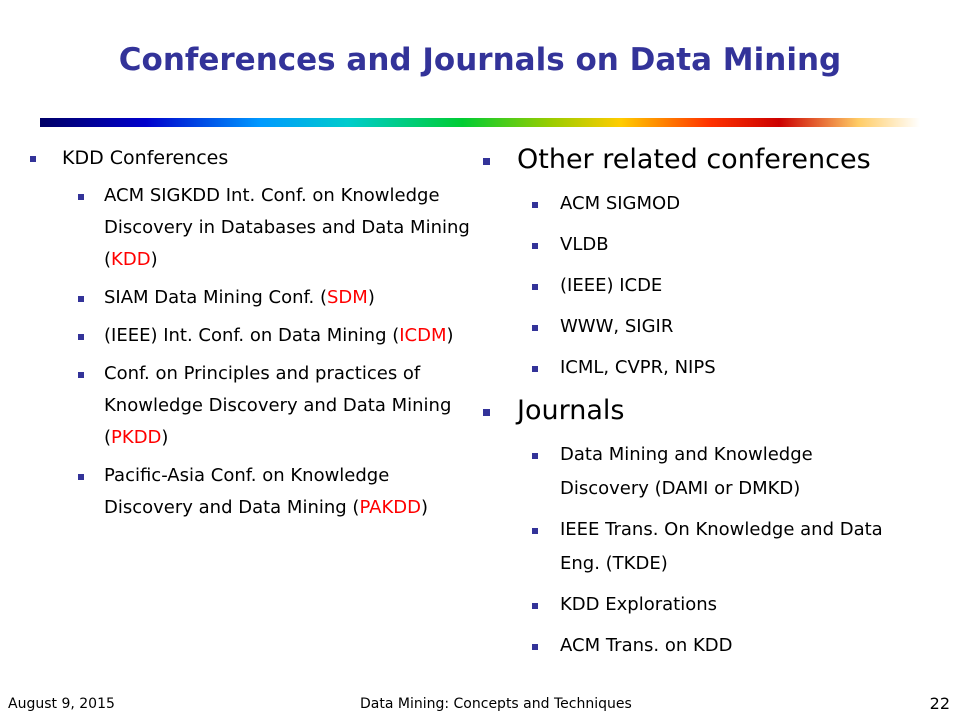  I want to click on gradient-bar, so click(480, 122).